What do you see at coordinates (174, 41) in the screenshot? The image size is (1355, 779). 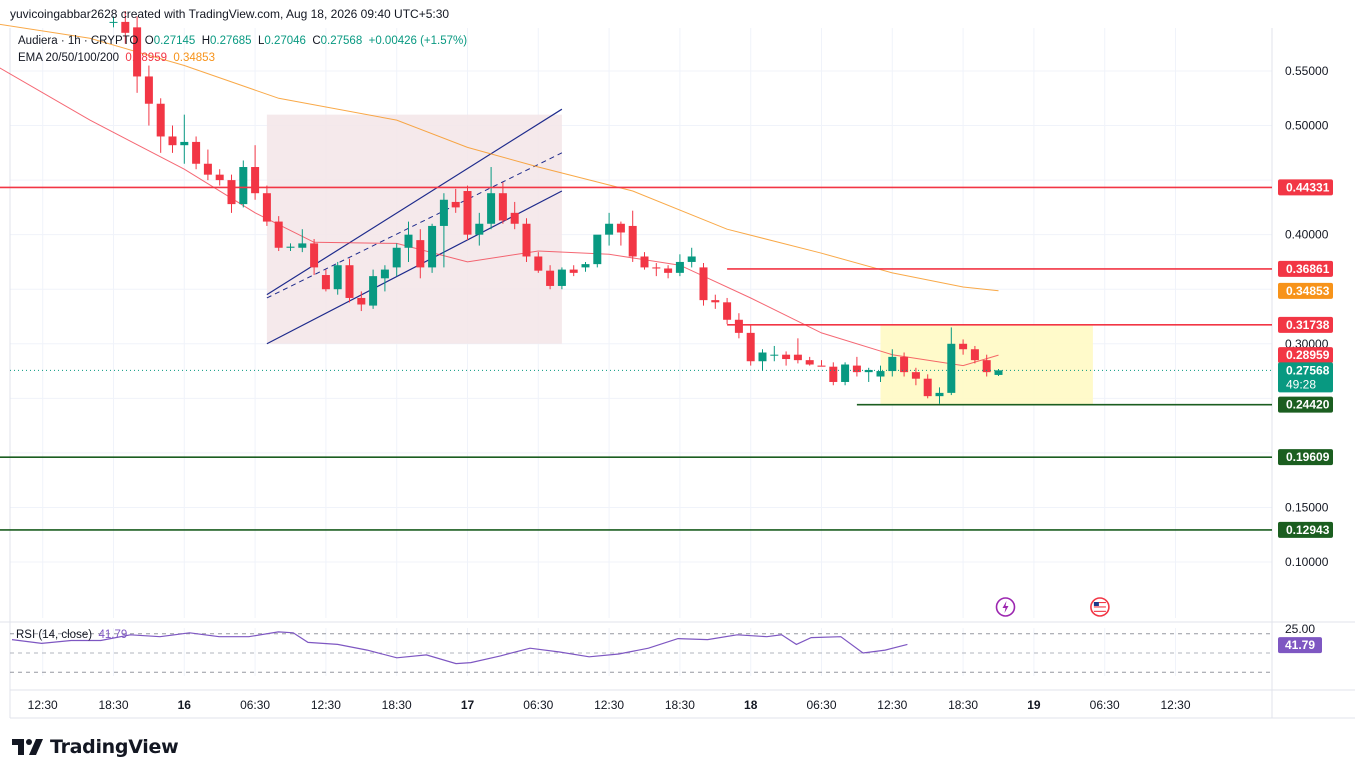 I see `open-value: 0.27145` at bounding box center [174, 41].